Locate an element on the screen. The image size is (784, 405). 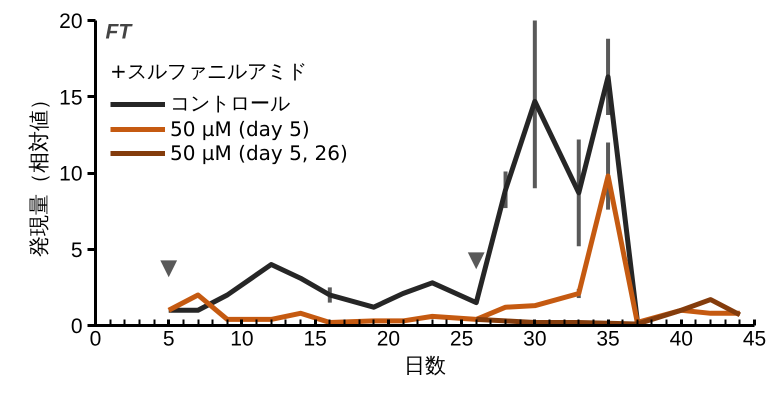
legend-label: コントロール is located at coordinates (230, 103).